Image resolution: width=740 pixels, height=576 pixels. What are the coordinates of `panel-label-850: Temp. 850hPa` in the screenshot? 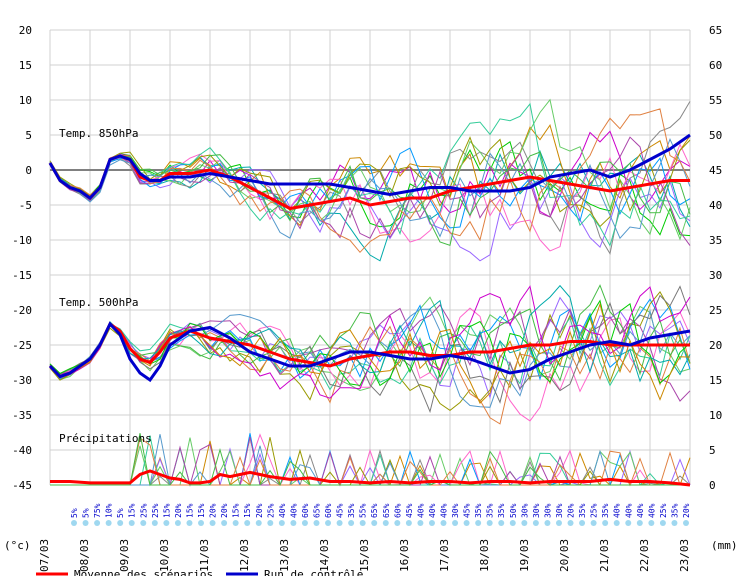 It's located at (98, 133).